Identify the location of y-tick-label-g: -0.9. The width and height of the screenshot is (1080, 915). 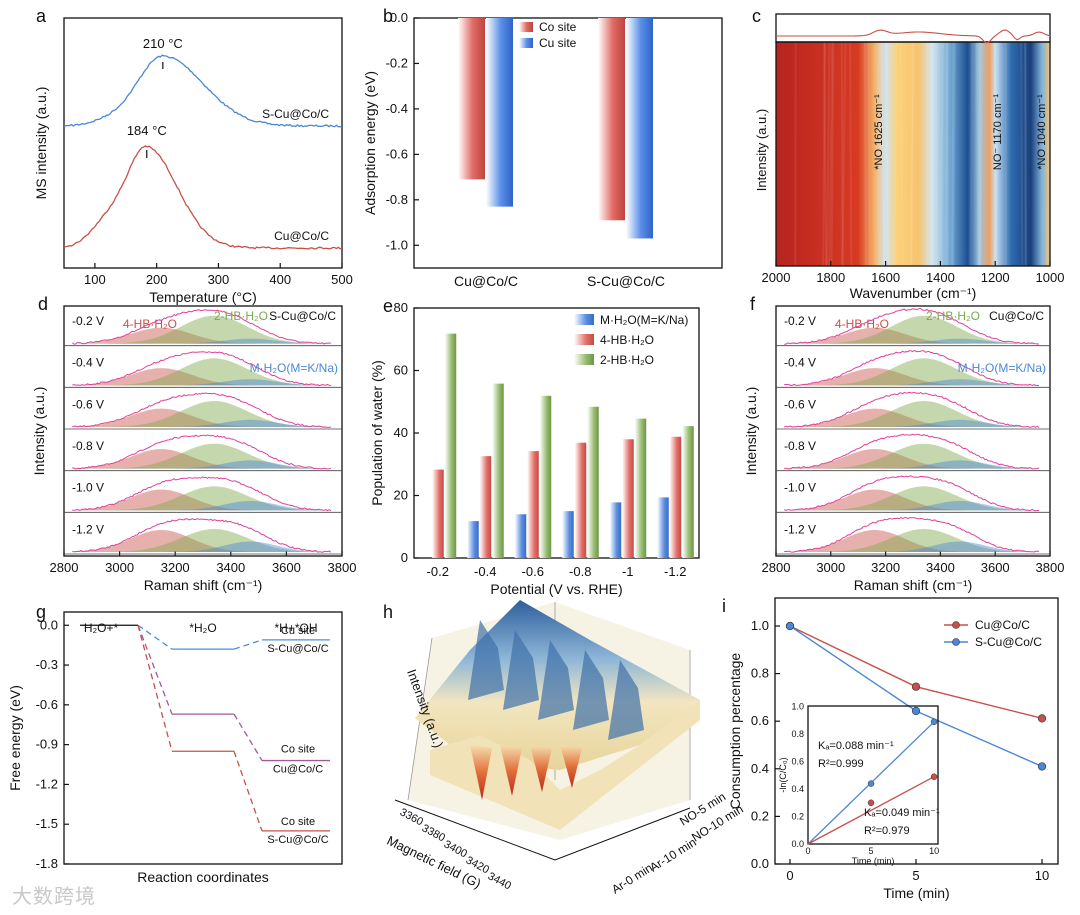
(47, 744).